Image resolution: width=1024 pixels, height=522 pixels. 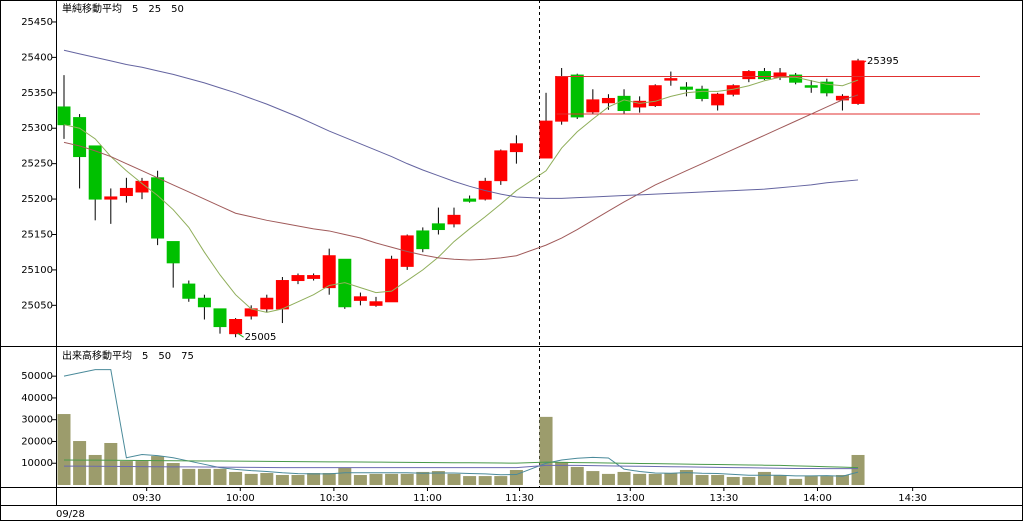 I want to click on x-tick-label: 11:30, so click(x=519, y=498).